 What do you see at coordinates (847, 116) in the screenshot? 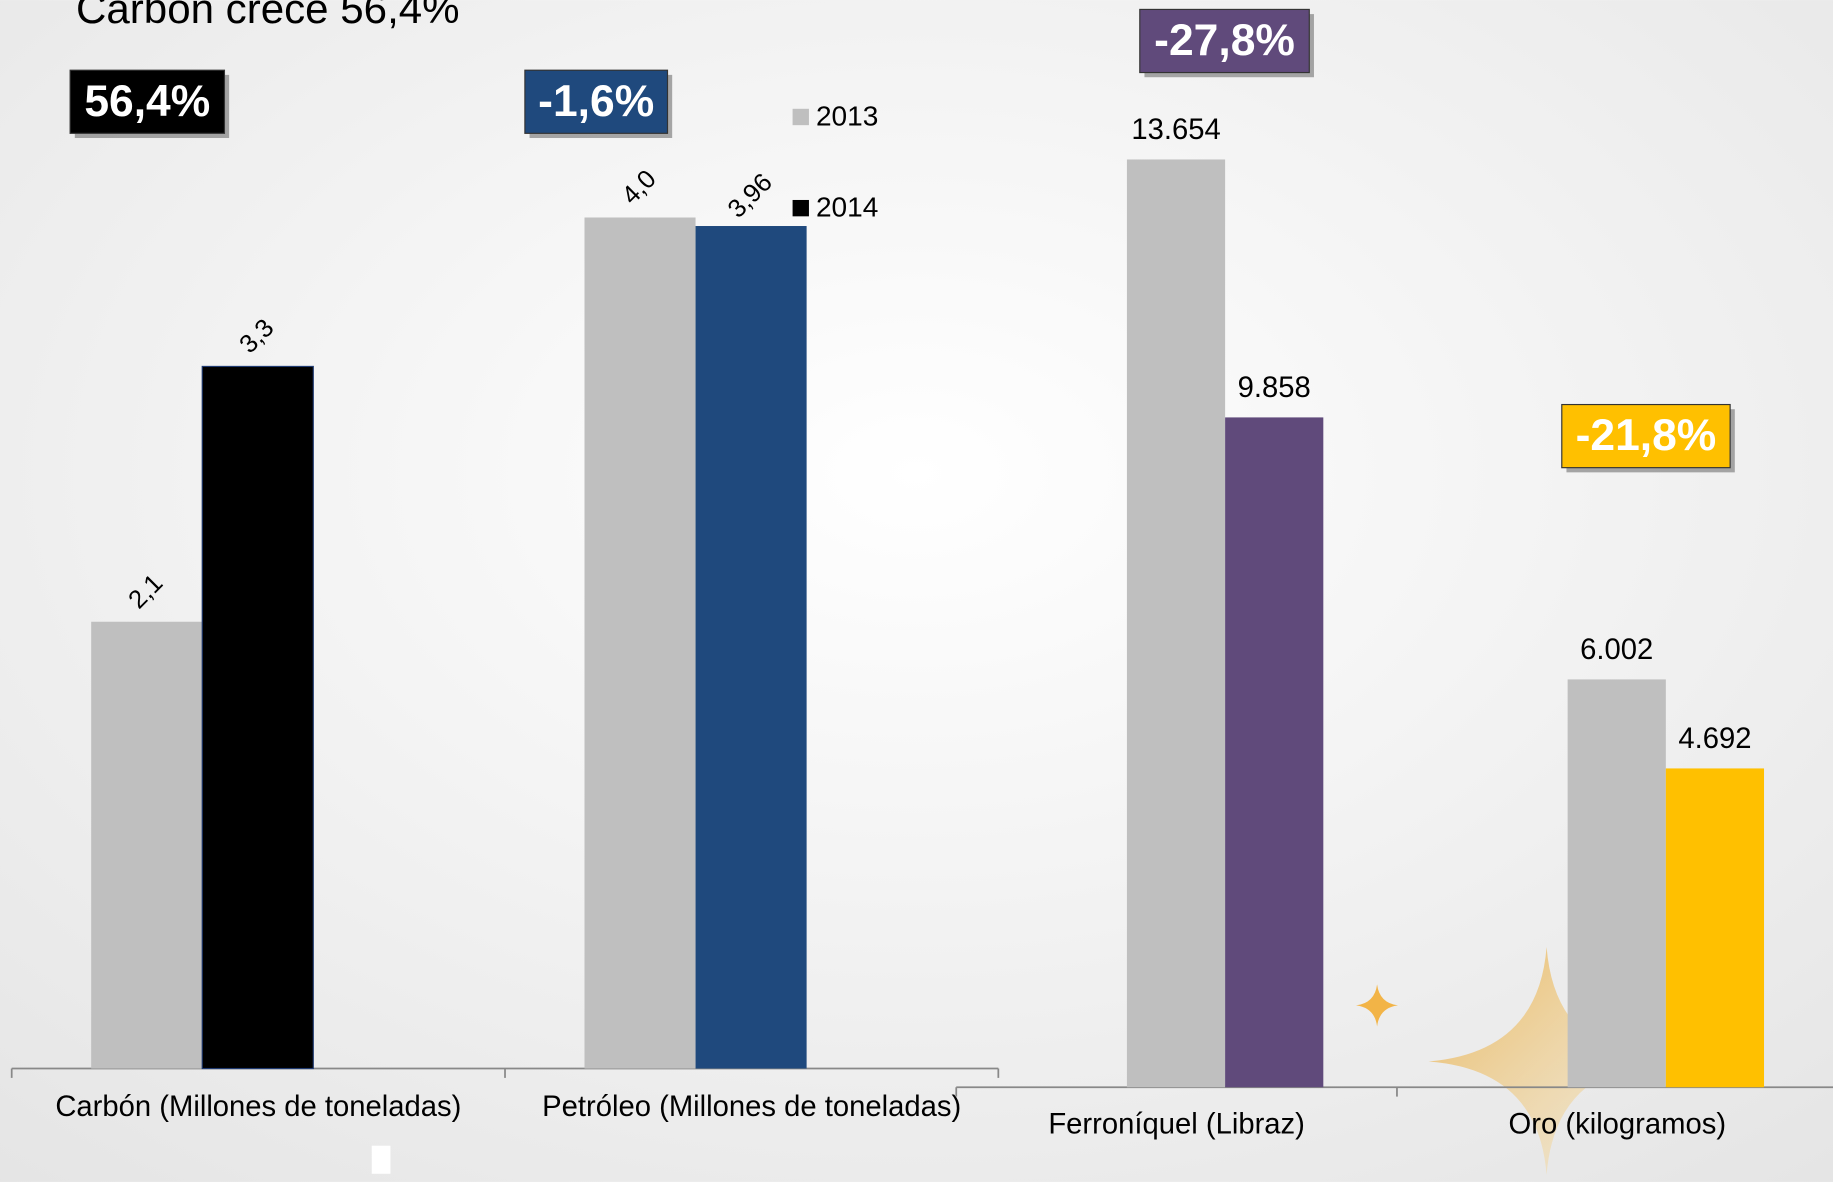
I see `legend-label: 2013` at bounding box center [847, 116].